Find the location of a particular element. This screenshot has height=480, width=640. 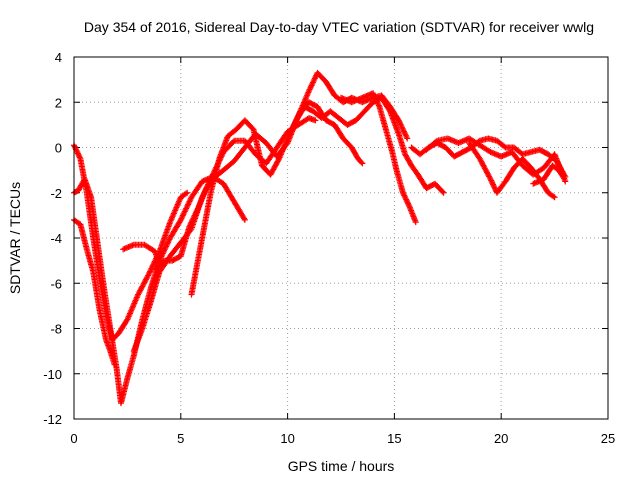

x-axis-title: GPS time / hours is located at coordinates (341, 466).